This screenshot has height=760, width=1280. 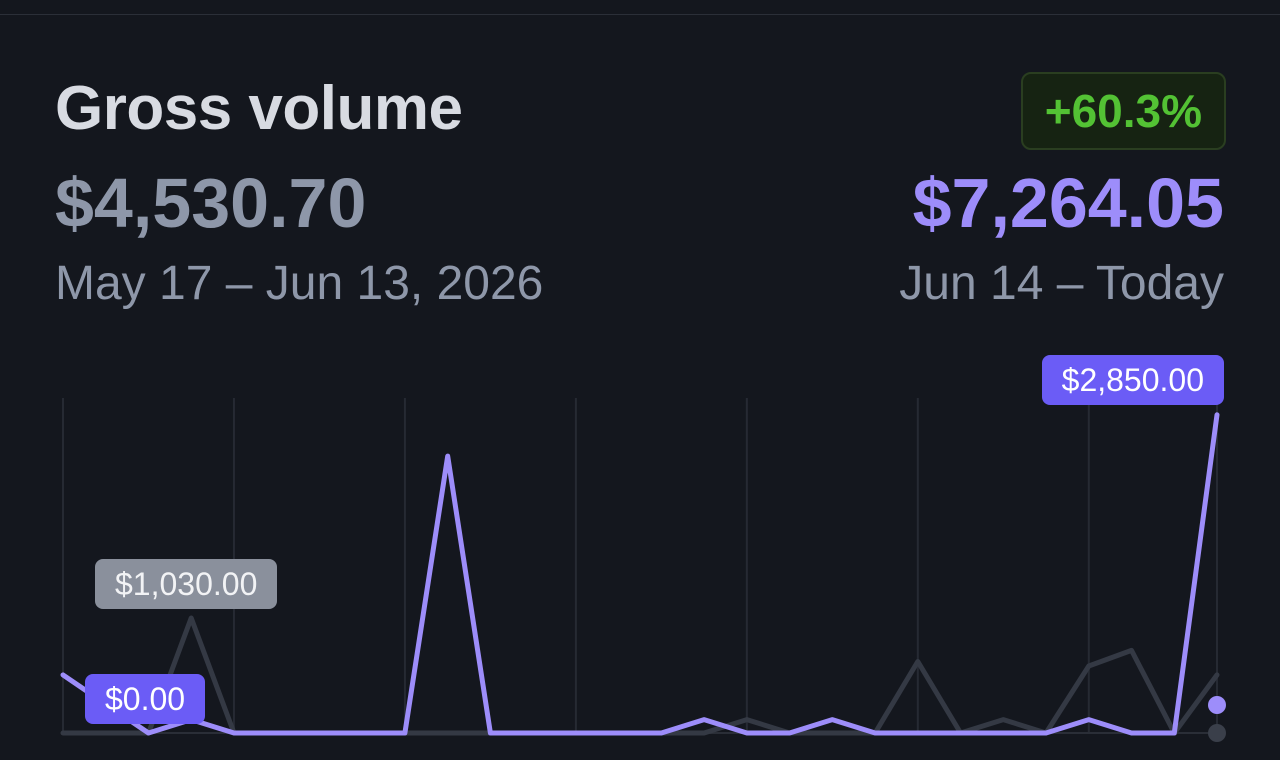 What do you see at coordinates (1217, 705) in the screenshot?
I see `current-series-end-marker` at bounding box center [1217, 705].